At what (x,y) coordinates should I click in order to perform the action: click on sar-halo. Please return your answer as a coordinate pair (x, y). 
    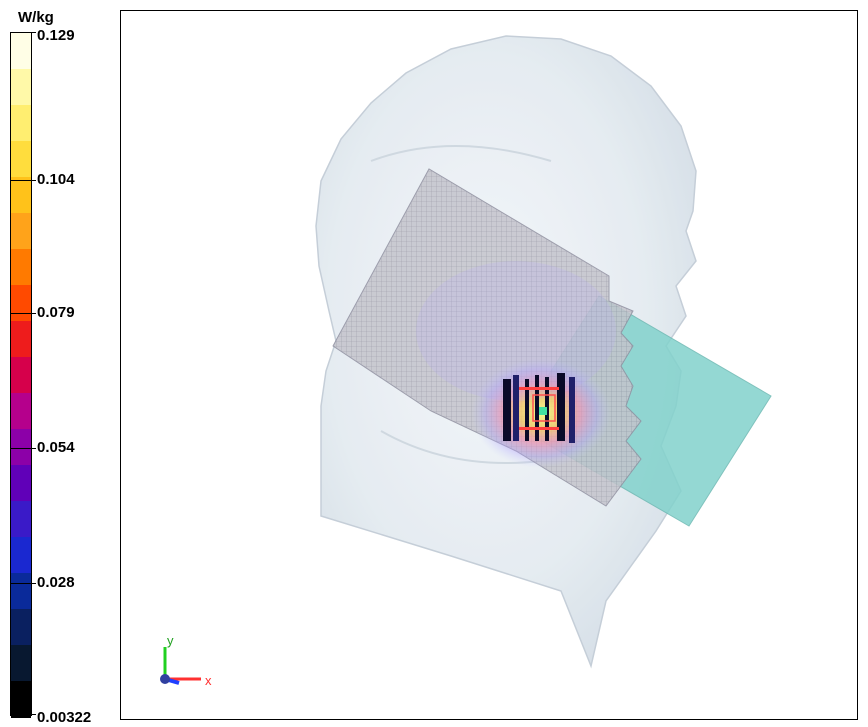
    Looking at the image, I should click on (516, 331).